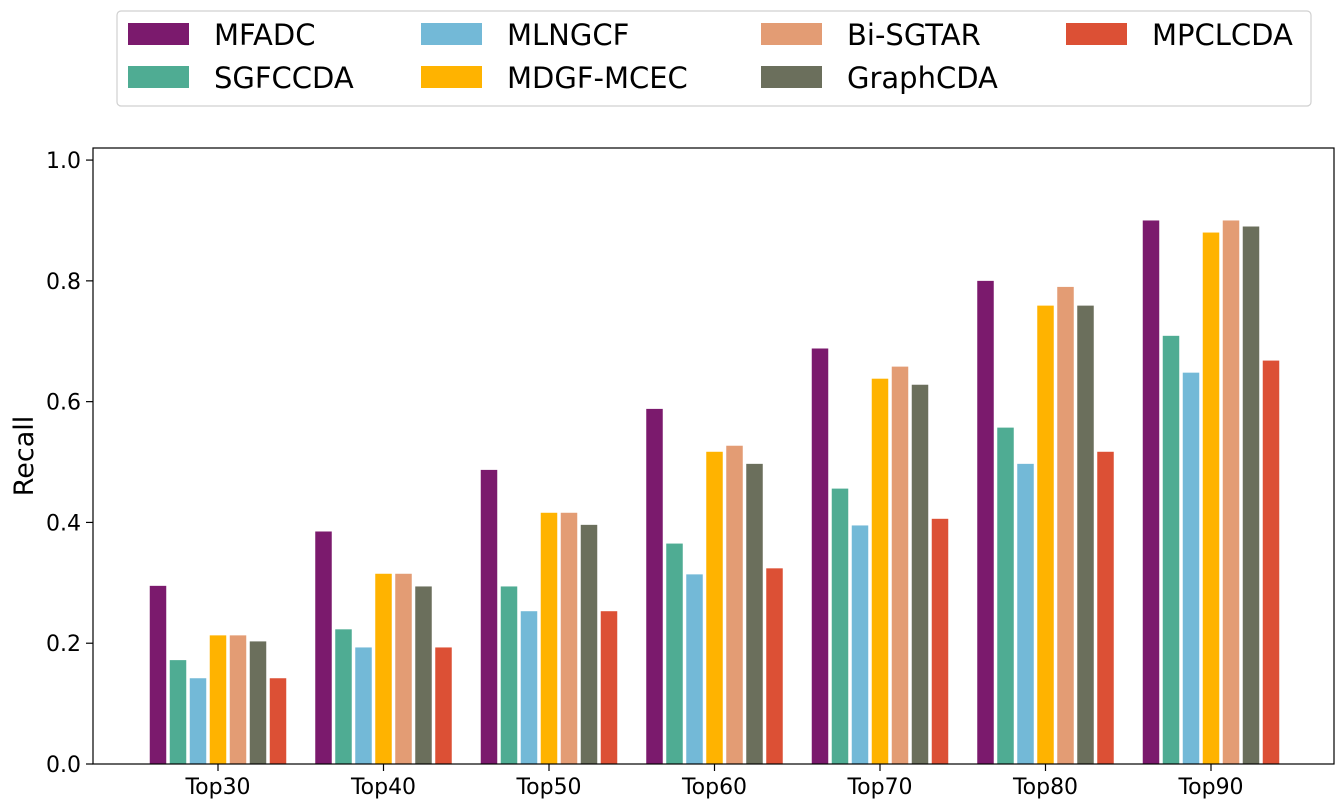  What do you see at coordinates (63, 523) in the screenshot?
I see `y-tick-label: 0.4` at bounding box center [63, 523].